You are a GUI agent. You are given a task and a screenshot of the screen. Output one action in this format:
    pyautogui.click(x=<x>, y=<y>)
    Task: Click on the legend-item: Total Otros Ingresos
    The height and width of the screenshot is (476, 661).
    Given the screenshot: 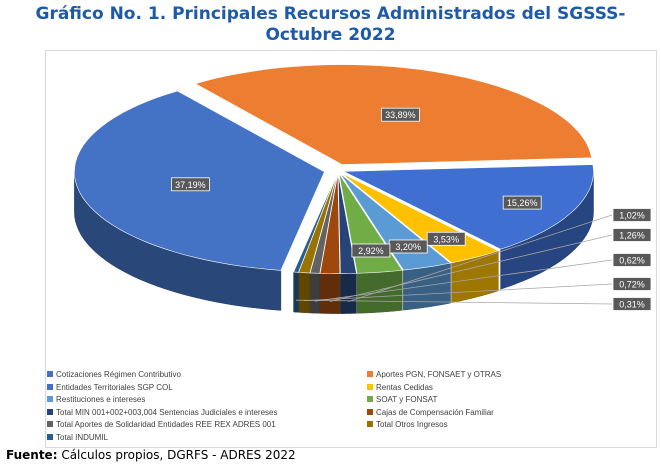 What is the action you would take?
    pyautogui.click(x=407, y=425)
    